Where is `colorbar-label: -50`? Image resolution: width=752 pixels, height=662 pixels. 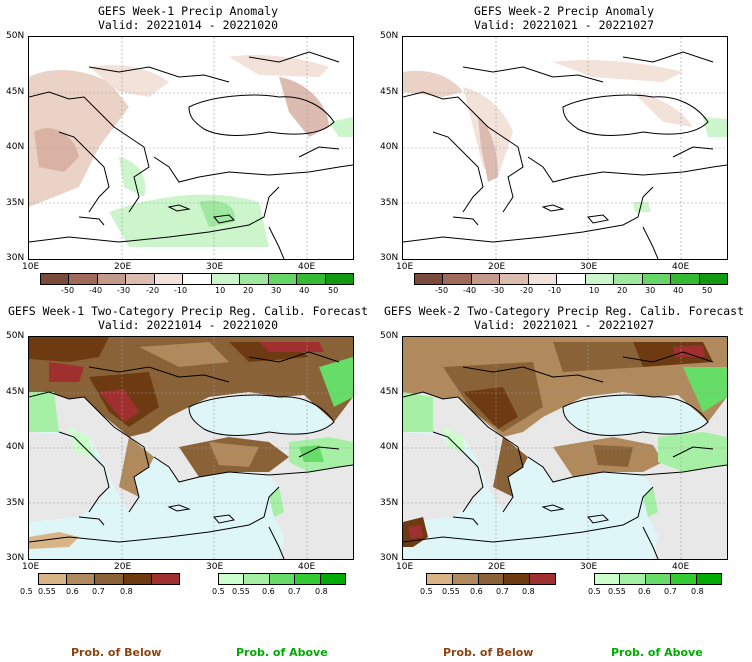 colorbar-label: -50 is located at coordinates (68, 290).